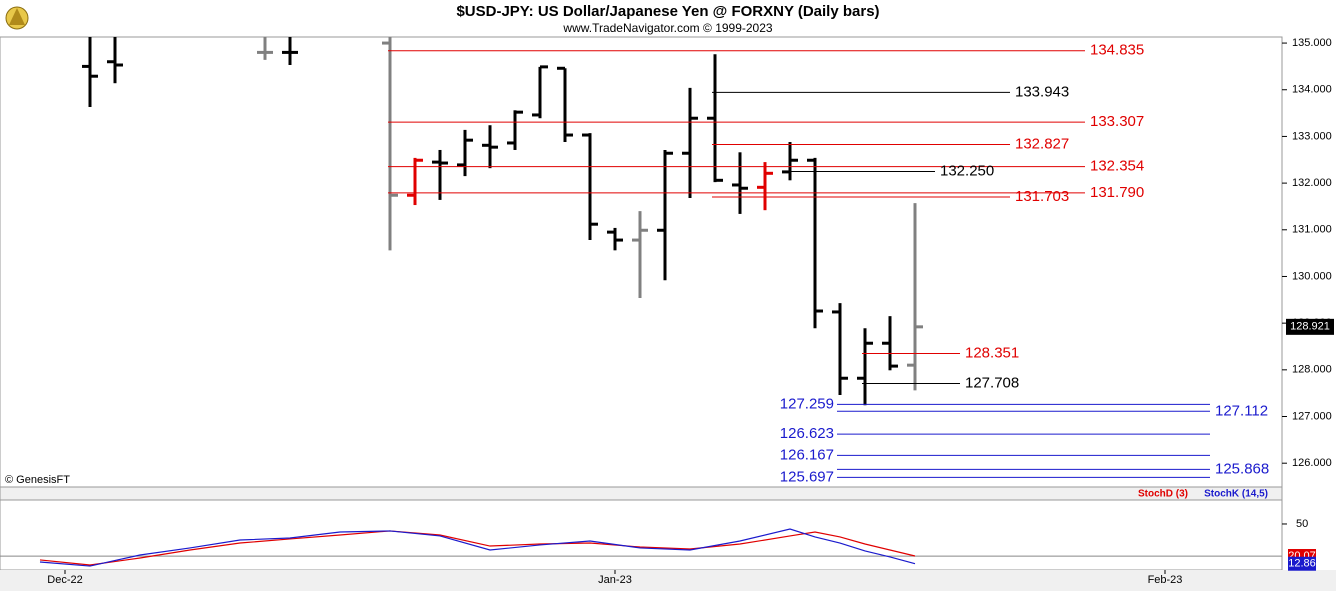 The height and width of the screenshot is (596, 1336). I want to click on legend-entry: StochD (3), so click(1163, 494).